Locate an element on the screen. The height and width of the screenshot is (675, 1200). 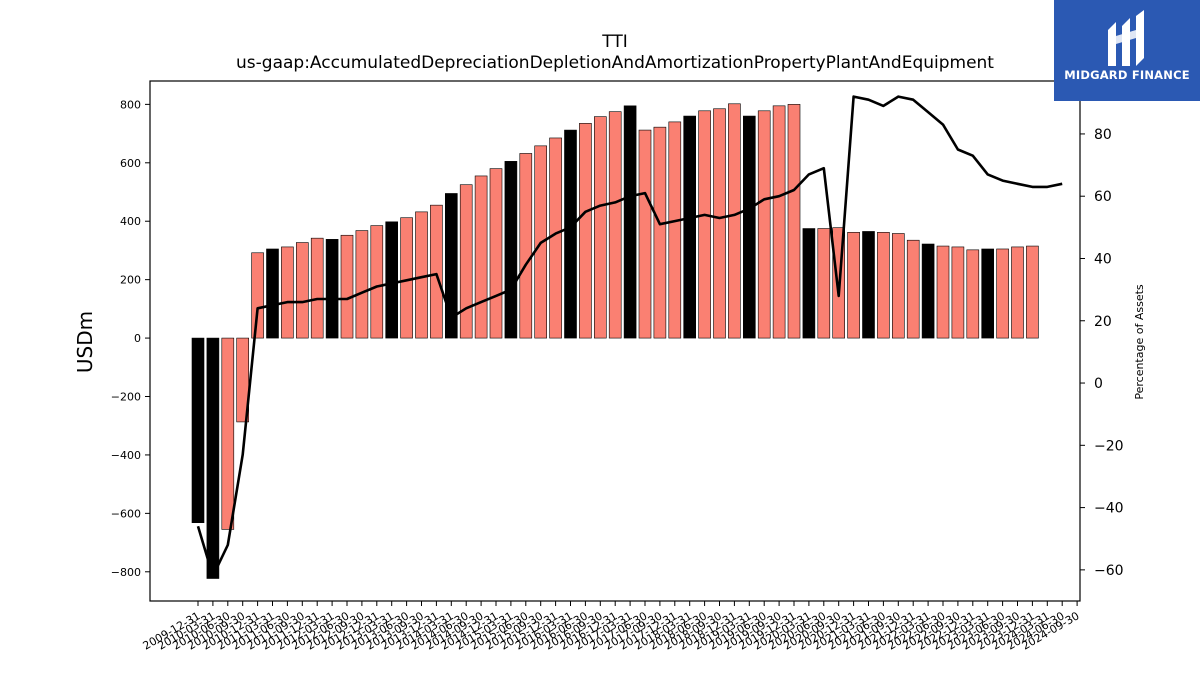
y-right-tick-label-0: −60 is located at coordinates (1109, 571).